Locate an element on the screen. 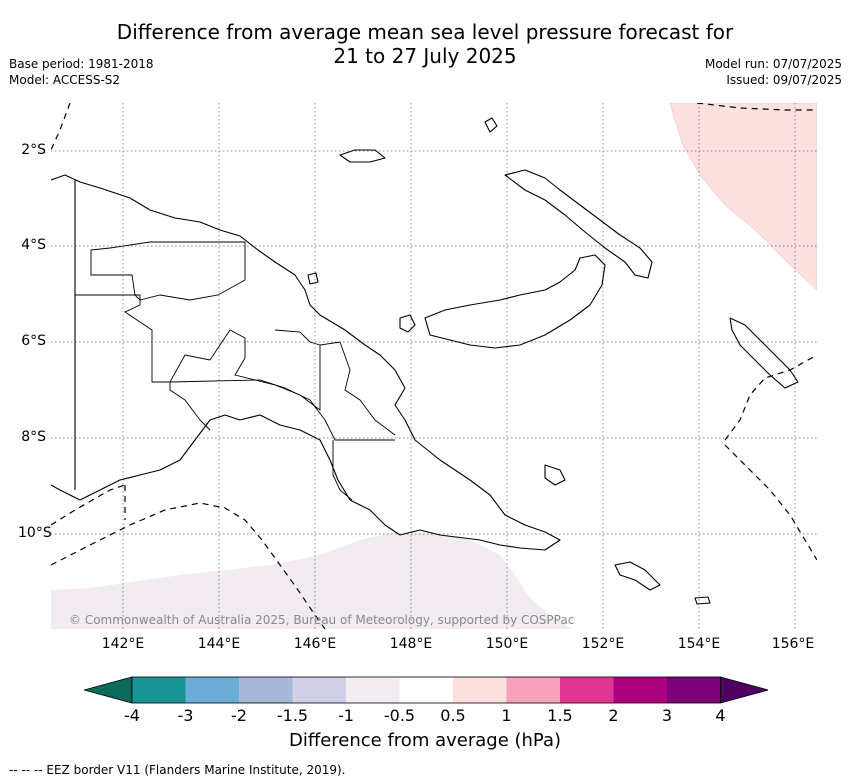  lat-tick-4s: 4°S is located at coordinates (33, 245).